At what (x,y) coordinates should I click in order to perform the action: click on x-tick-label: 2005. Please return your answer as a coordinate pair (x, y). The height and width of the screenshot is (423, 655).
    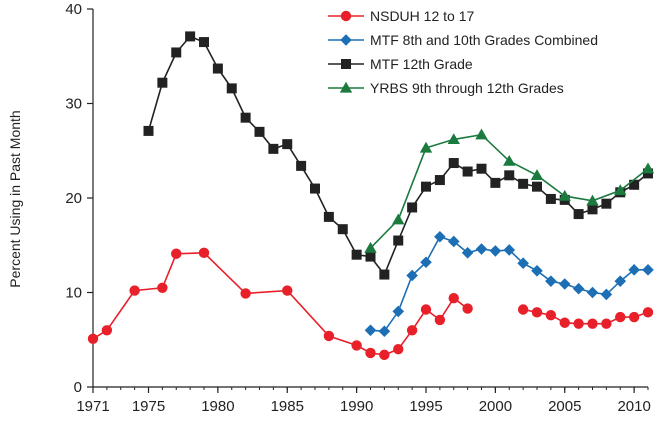
    Looking at the image, I should click on (564, 406).